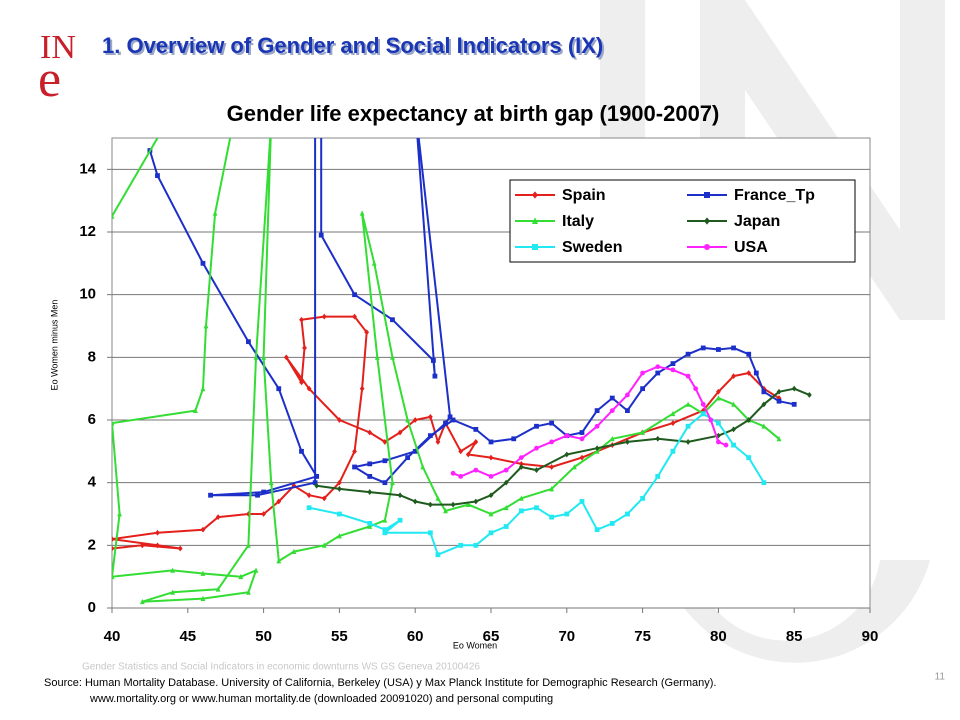  I want to click on x-tick-label: 60, so click(415, 636).